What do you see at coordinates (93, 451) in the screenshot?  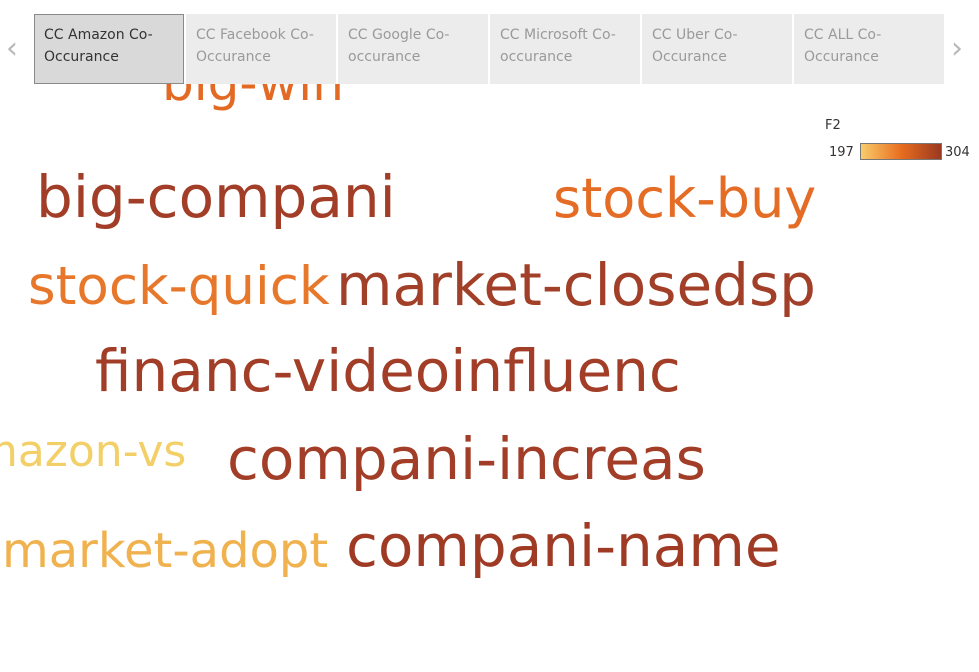 I see `word-amazon-vs: amazon-vs` at bounding box center [93, 451].